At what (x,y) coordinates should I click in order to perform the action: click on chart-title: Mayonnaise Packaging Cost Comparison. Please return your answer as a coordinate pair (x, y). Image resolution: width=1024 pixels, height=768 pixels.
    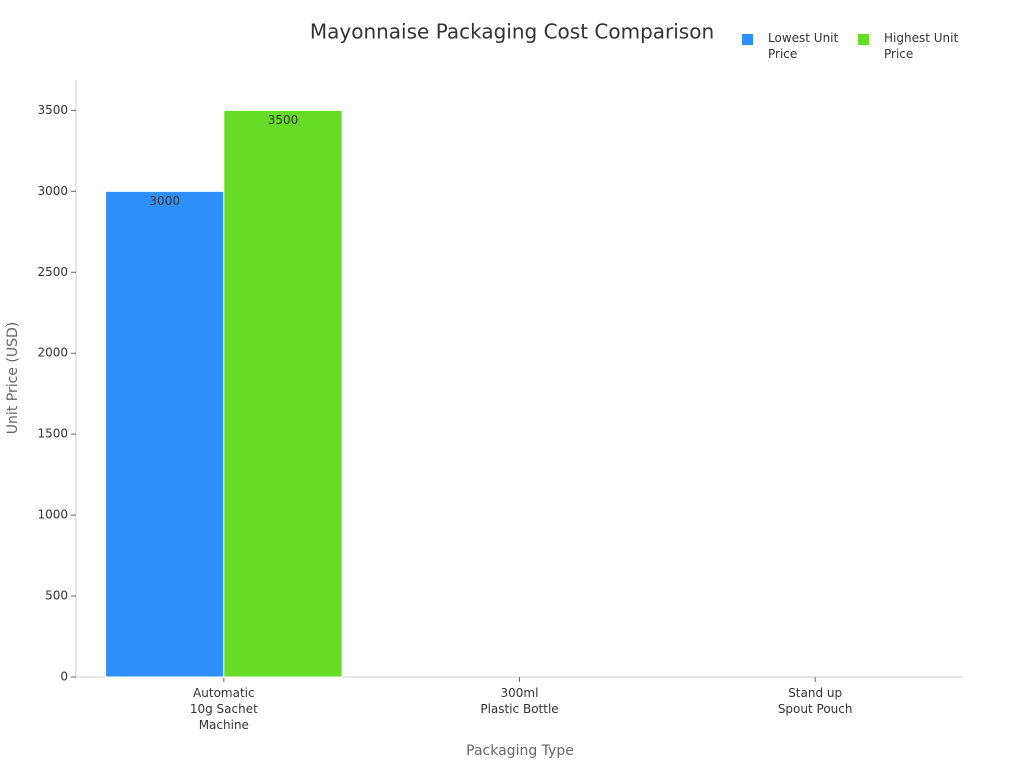
    Looking at the image, I should click on (512, 32).